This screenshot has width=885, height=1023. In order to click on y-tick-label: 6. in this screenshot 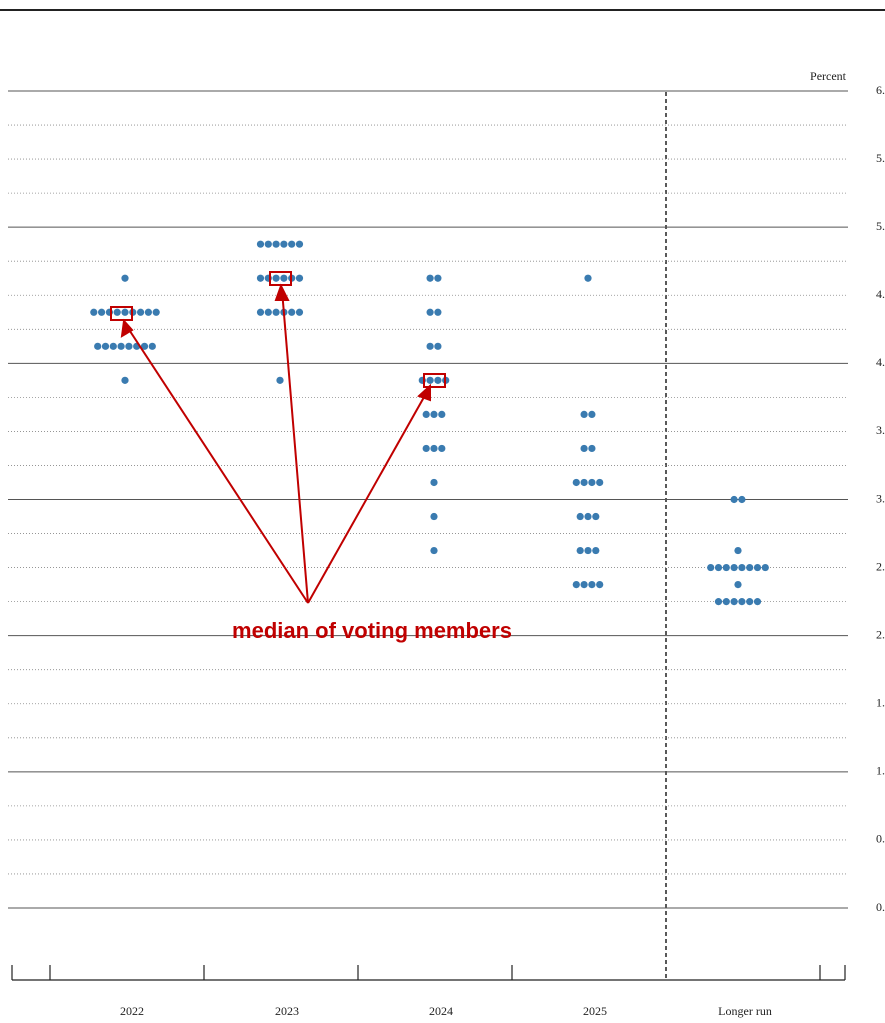, I will do `click(880, 90)`.